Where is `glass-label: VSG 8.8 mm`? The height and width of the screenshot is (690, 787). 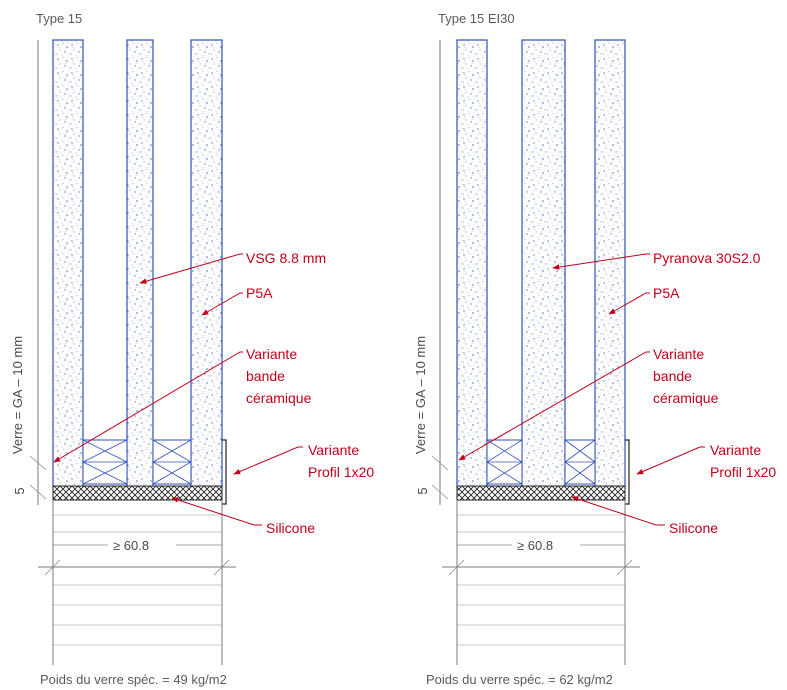
glass-label: VSG 8.8 mm is located at coordinates (286, 258).